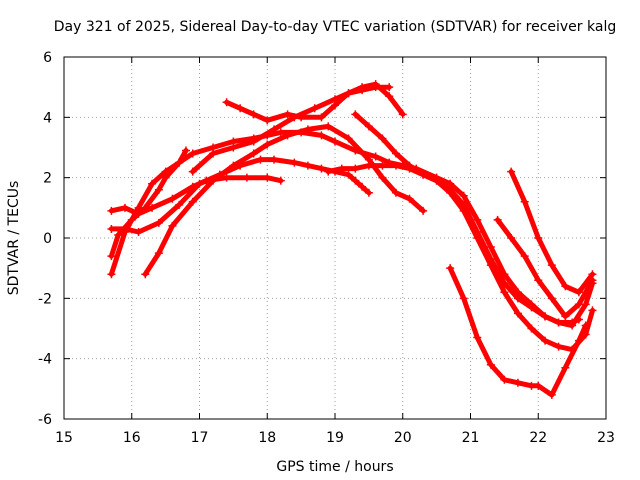 The height and width of the screenshot is (480, 640). I want to click on x-tick-label: 23, so click(606, 438).